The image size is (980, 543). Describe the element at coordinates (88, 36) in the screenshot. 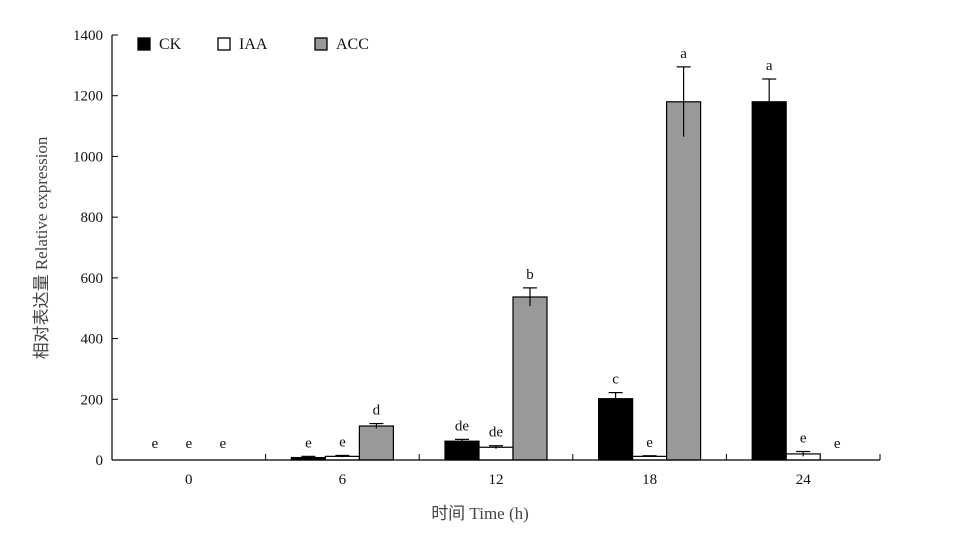

I see `y-tick-label: 1400` at that location.